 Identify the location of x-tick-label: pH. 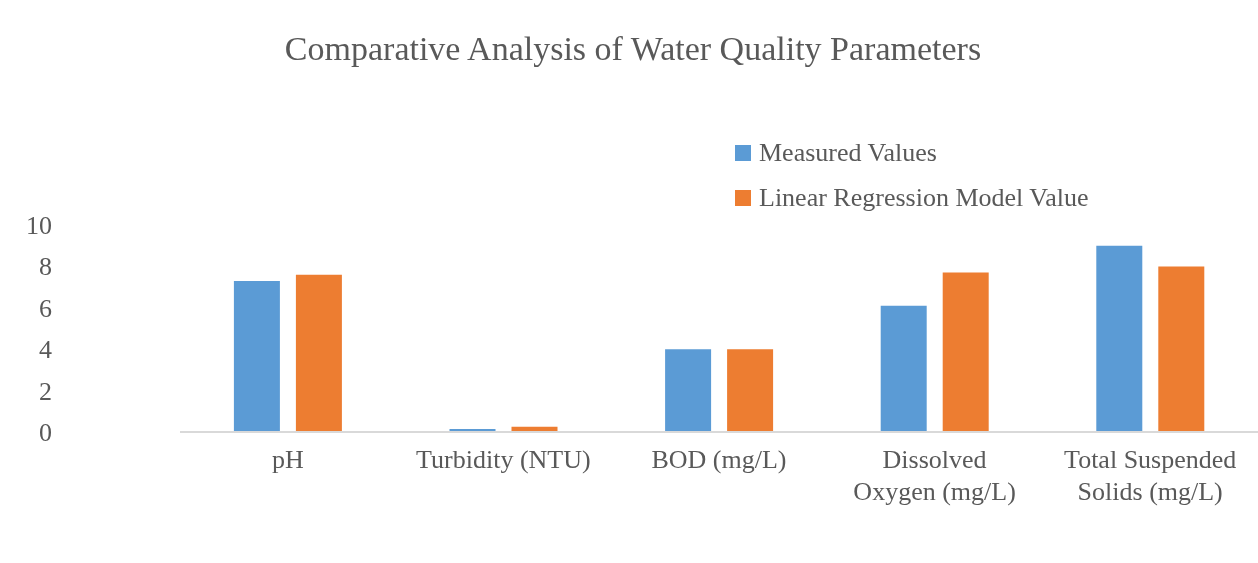
(287, 459).